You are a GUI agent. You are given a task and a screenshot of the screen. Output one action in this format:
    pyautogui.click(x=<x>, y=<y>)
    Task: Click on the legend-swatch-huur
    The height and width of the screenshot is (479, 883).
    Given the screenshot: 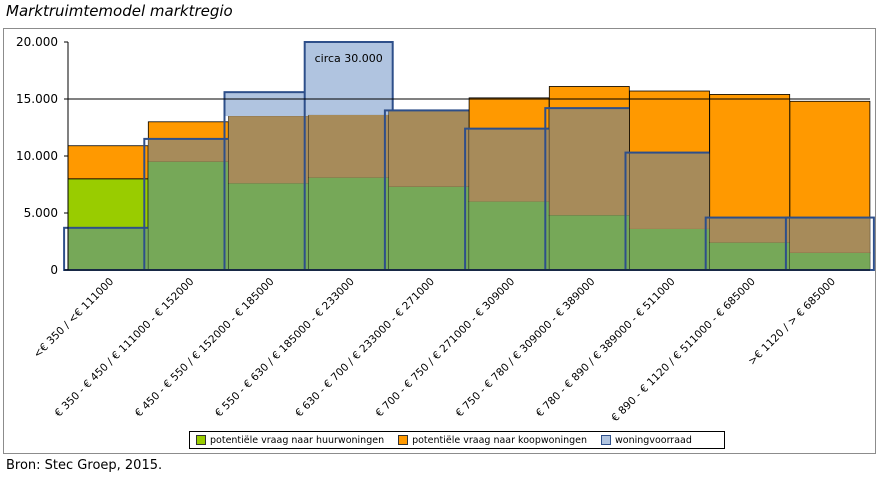 What is the action you would take?
    pyautogui.click(x=201, y=440)
    